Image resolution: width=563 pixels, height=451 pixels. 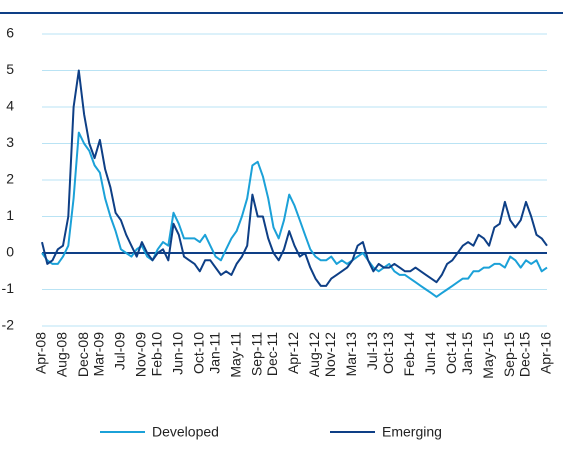 I want to click on y-tick-label: 5, so click(x=10, y=69).